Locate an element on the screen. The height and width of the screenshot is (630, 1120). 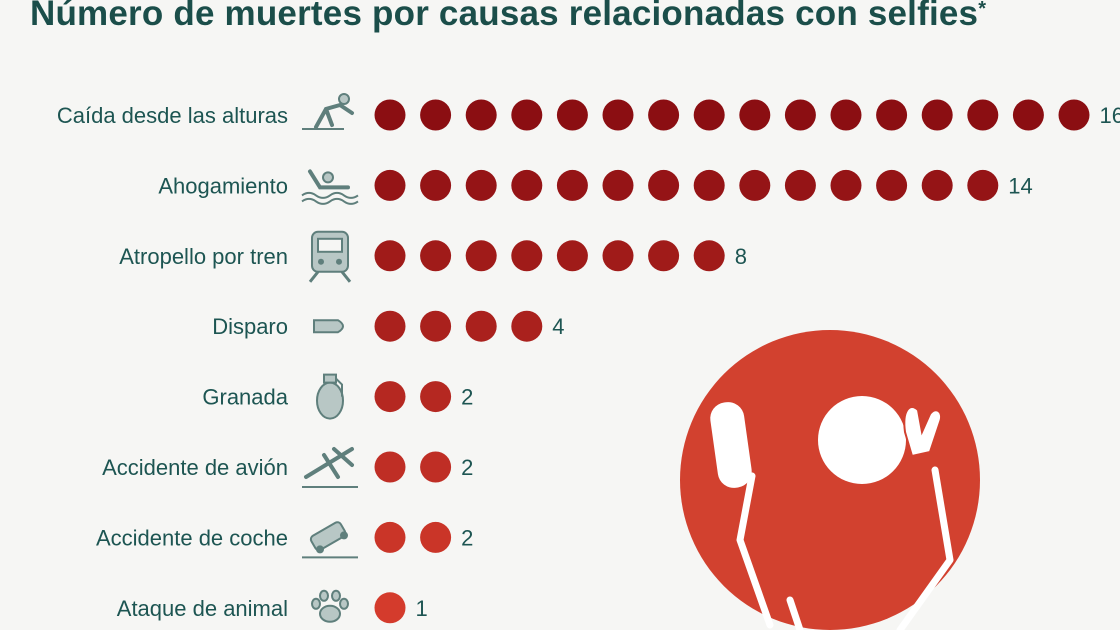
value-label: 1 is located at coordinates (422, 608).